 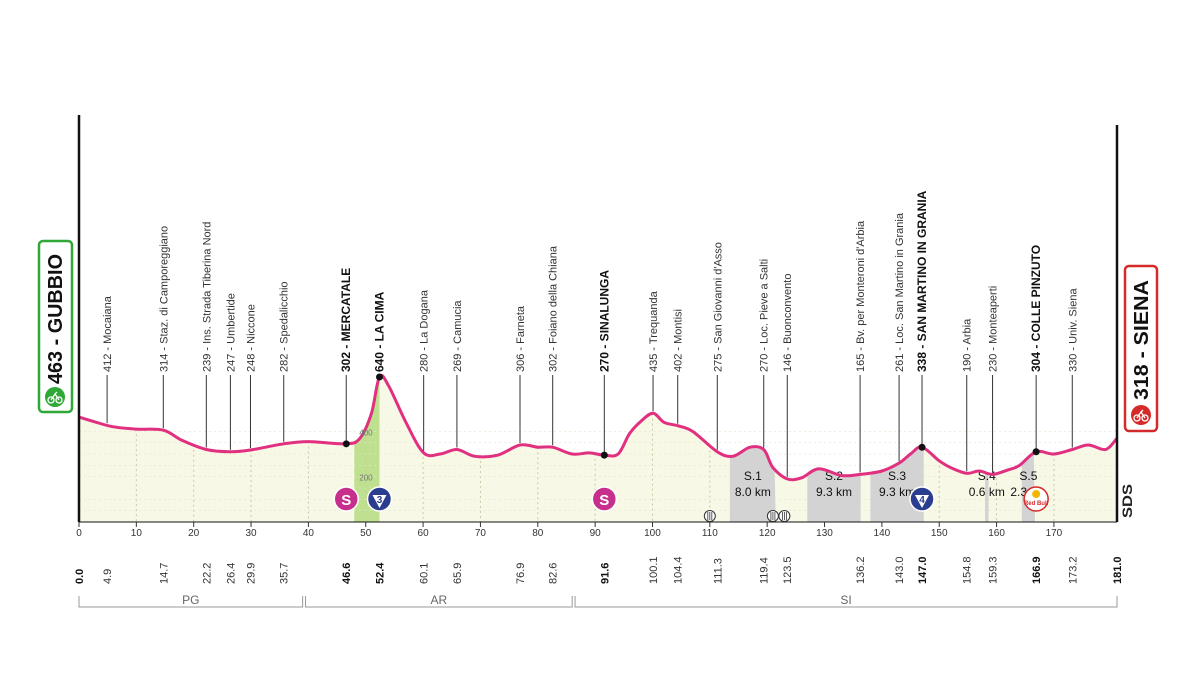 What do you see at coordinates (285, 573) in the screenshot?
I see `km-label: 35.7` at bounding box center [285, 573].